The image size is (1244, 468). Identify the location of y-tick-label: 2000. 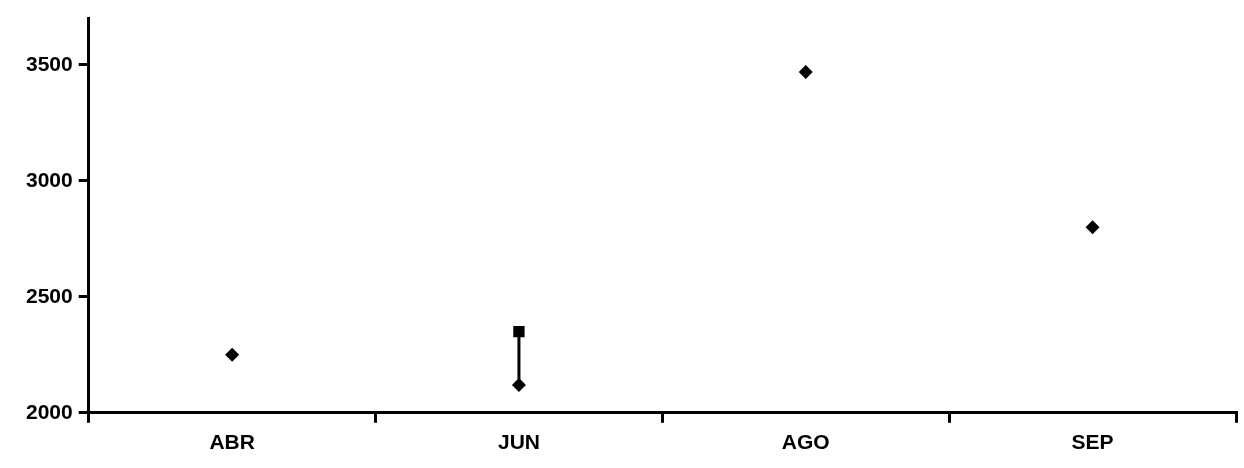
(49, 411).